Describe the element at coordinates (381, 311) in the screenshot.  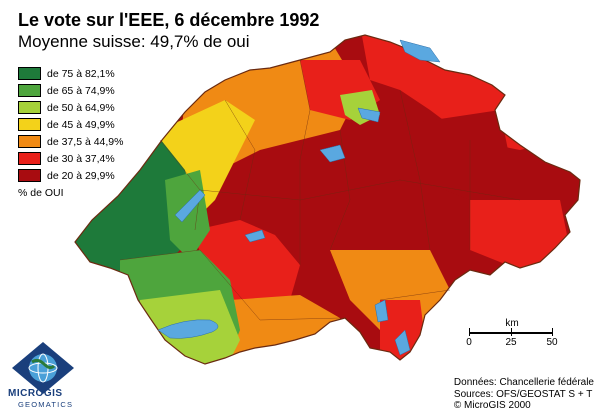
I see `lake-maggiore` at that location.